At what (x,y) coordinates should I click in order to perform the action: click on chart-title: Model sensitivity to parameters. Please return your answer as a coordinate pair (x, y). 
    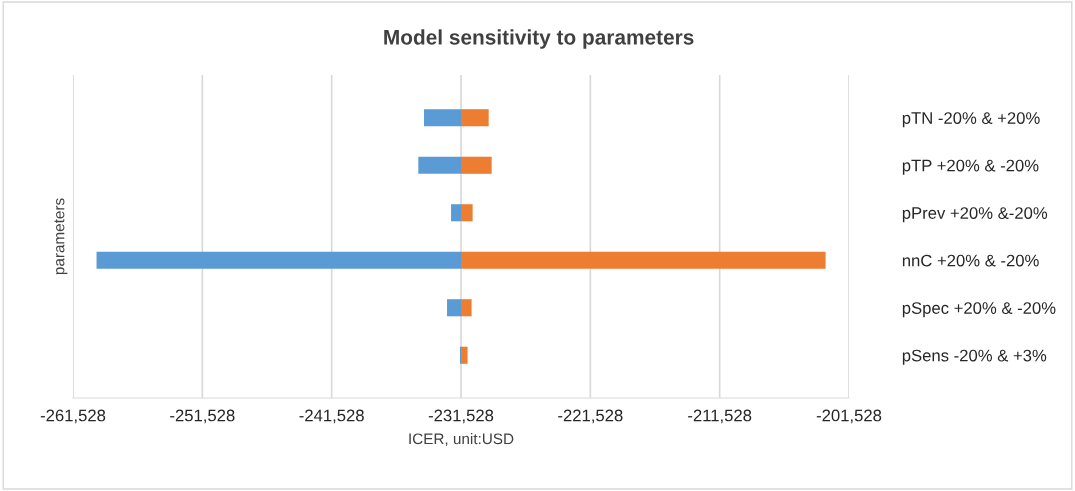
    Looking at the image, I should click on (539, 39).